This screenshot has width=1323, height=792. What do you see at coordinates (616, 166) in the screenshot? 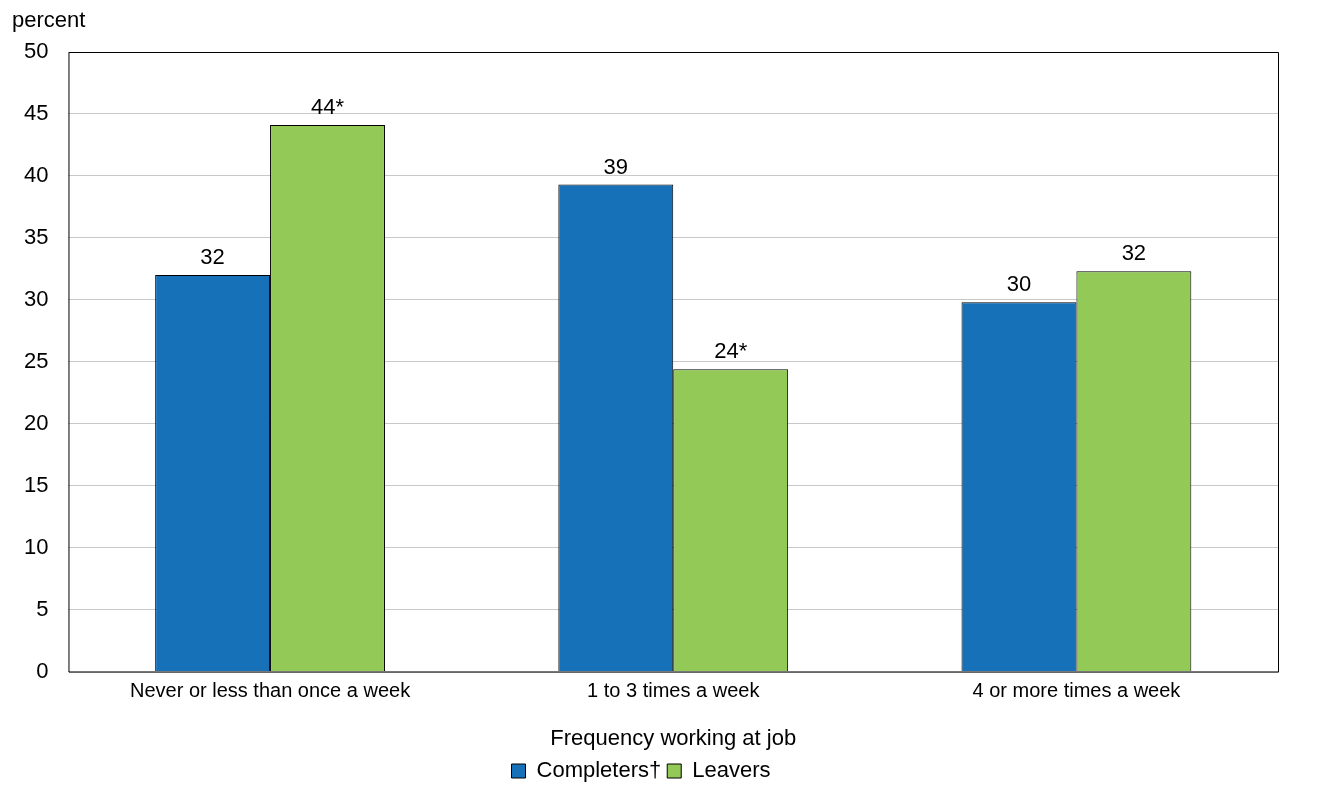
I see `data-label: 39` at bounding box center [616, 166].